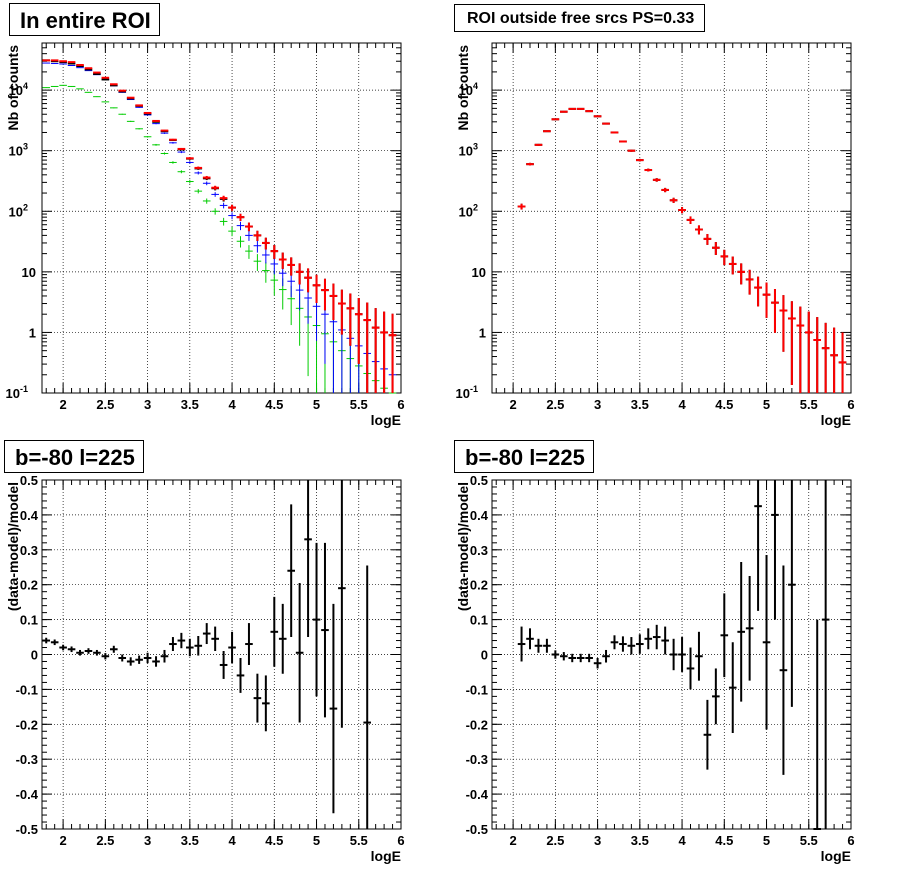 The width and height of the screenshot is (898, 875). Describe the element at coordinates (84, 19) in the screenshot. I see `panel-title-top-left: In entire ROI` at that location.